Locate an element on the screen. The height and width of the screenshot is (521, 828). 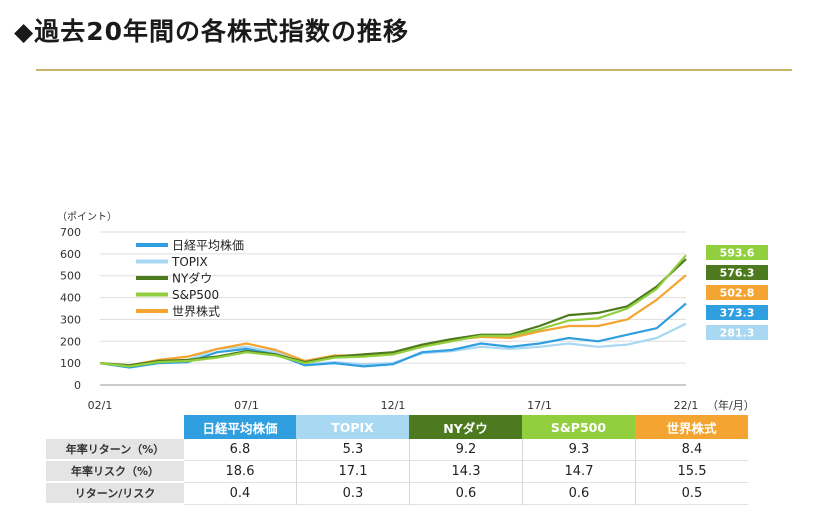
stats-cell: 0.5 is located at coordinates (691, 494).